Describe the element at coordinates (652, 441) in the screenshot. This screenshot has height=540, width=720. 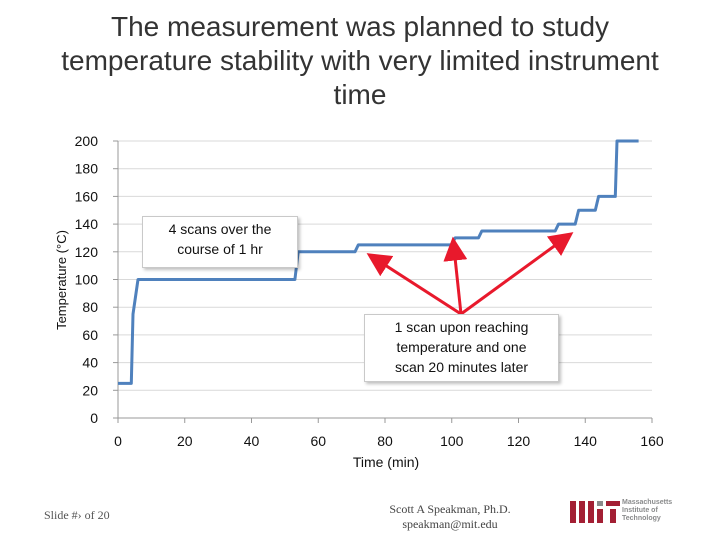
I see `x-tick-label: 160` at that location.